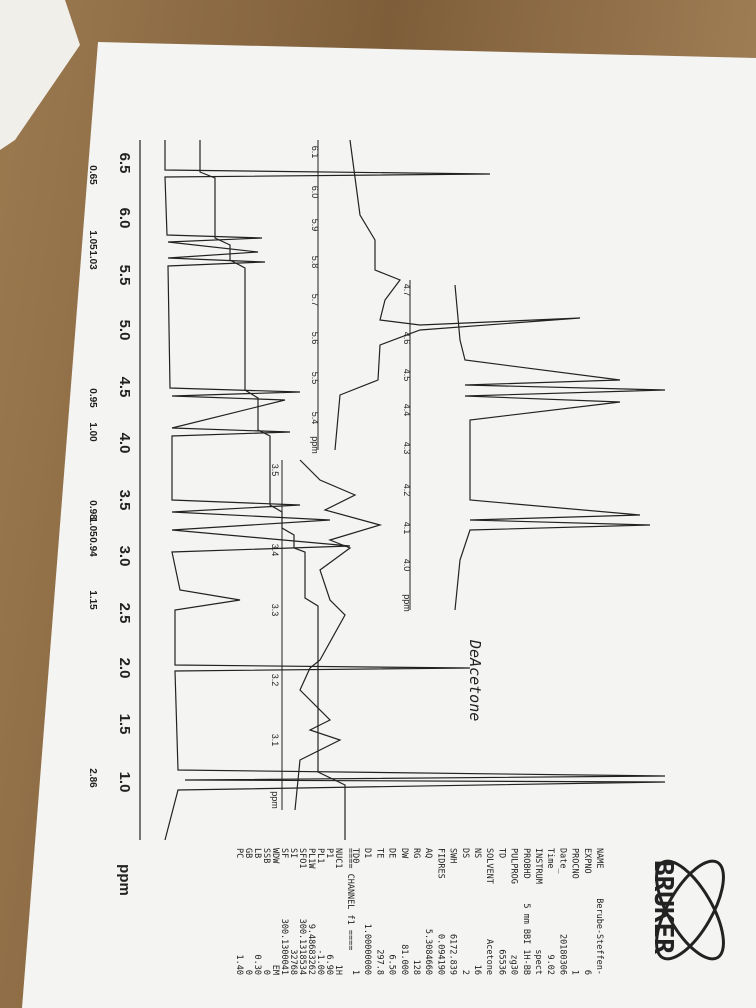 This screenshot has height=1008, width=756. What do you see at coordinates (320, 855) in the screenshot?
I see `parameter-name: PL1` at bounding box center [320, 855].